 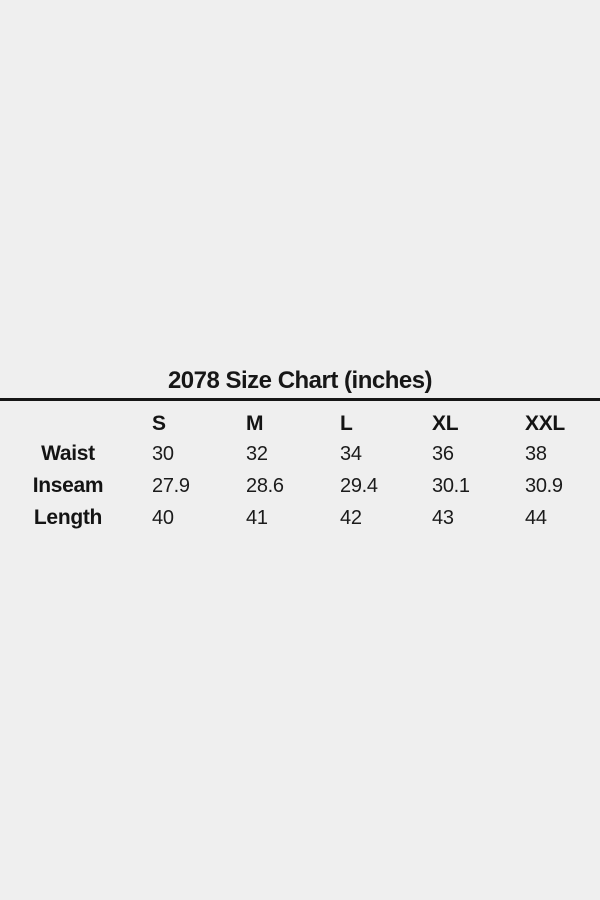 I want to click on row-label-length: Length, so click(x=68, y=517).